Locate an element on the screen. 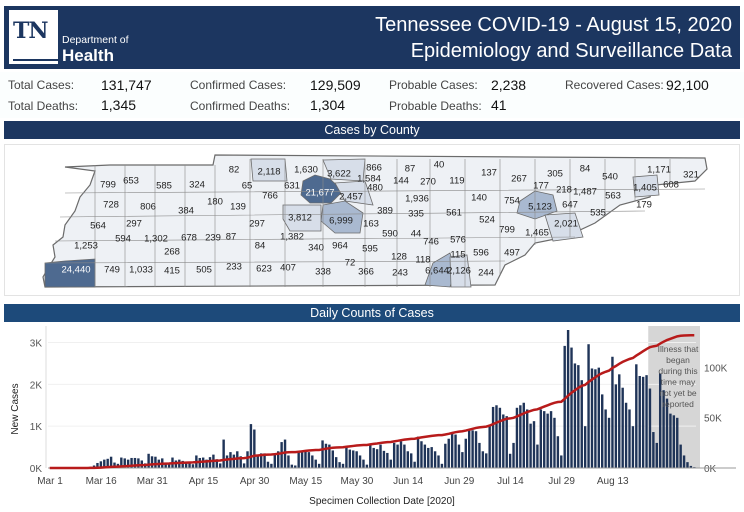 This screenshot has height=512, width=744. county-label: 497 is located at coordinates (512, 253).